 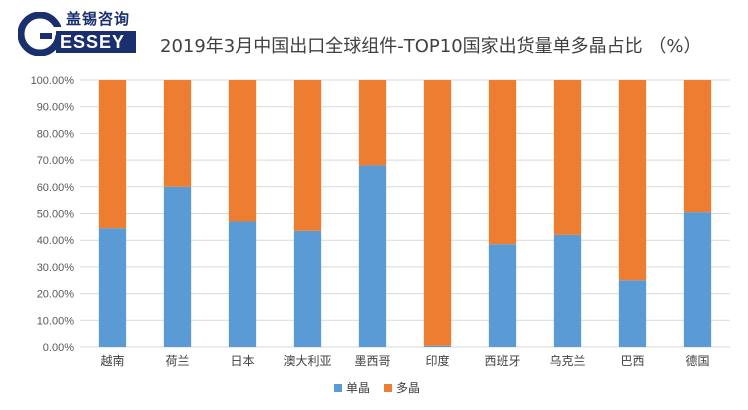 What do you see at coordinates (56, 321) in the screenshot?
I see `y-tick-label: 10.00%` at bounding box center [56, 321].